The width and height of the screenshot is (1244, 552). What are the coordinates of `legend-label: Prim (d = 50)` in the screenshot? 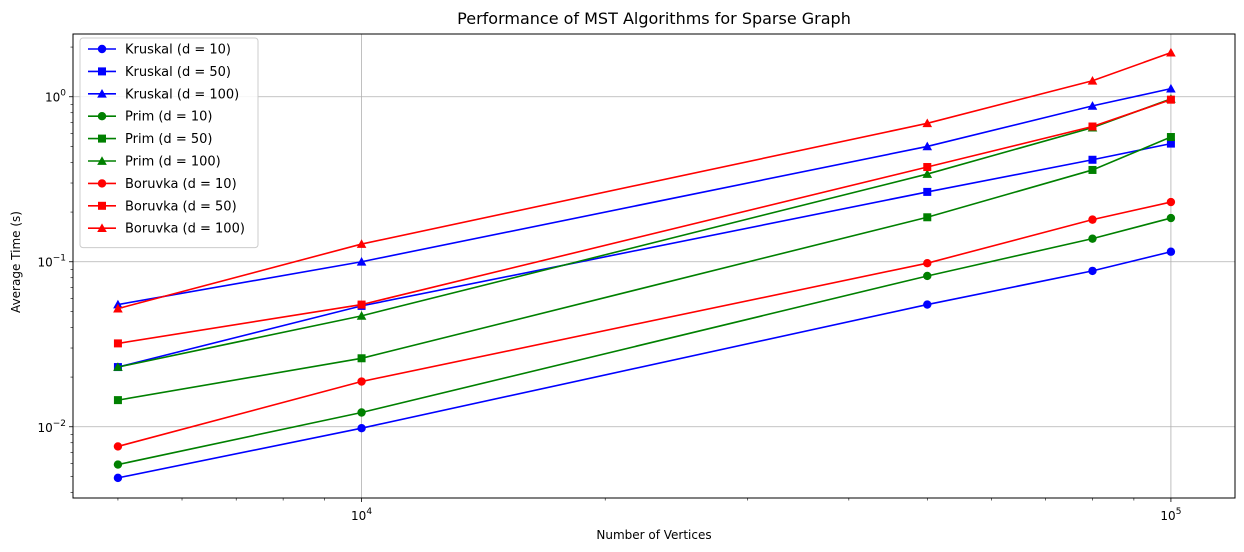 It's located at (168, 139).